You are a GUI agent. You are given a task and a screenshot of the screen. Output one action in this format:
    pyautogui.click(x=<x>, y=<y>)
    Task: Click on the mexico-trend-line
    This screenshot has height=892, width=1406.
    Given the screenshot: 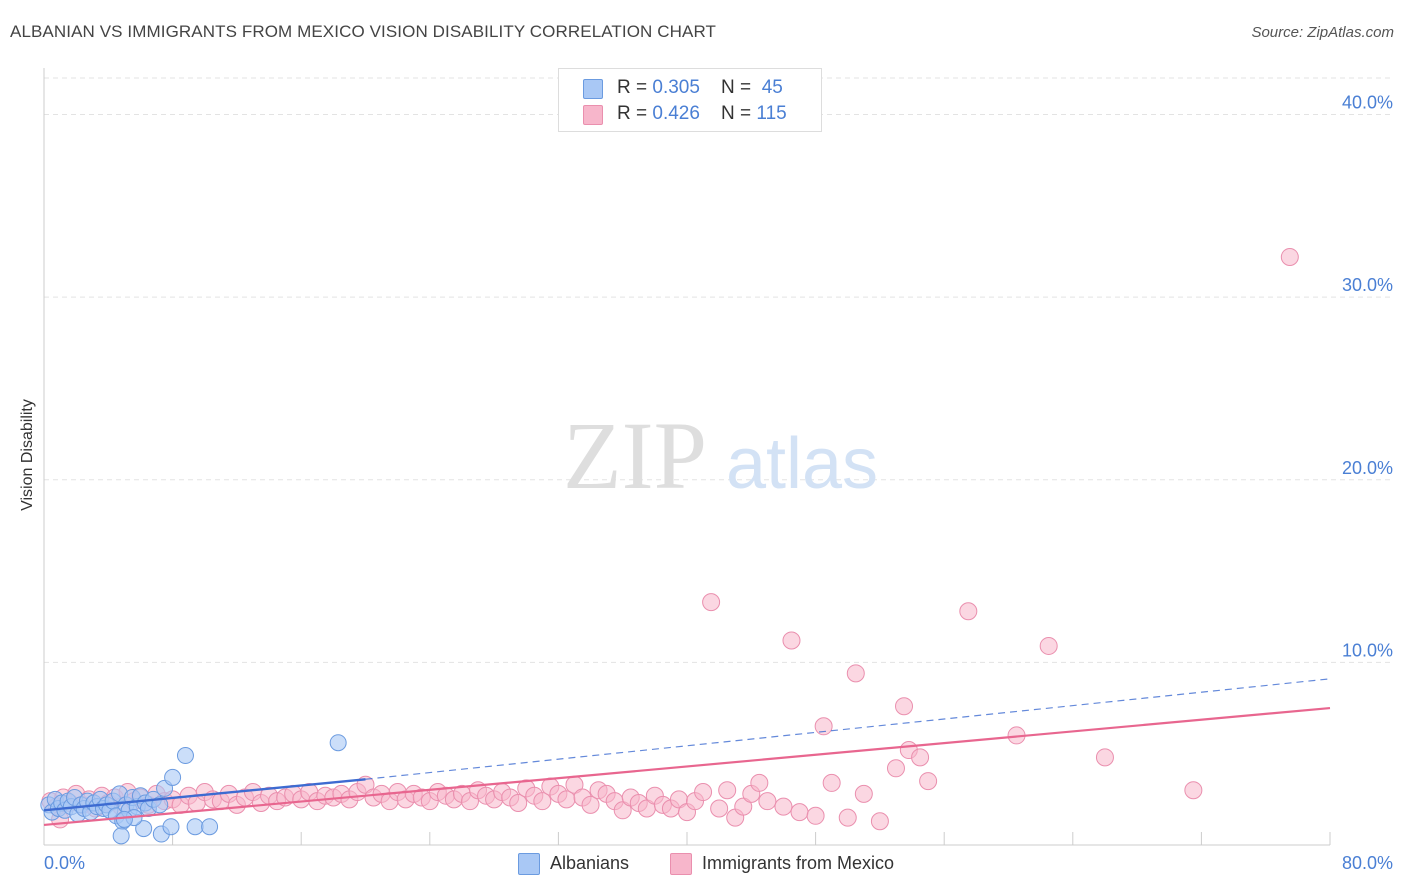 What is the action you would take?
    pyautogui.click(x=687, y=766)
    